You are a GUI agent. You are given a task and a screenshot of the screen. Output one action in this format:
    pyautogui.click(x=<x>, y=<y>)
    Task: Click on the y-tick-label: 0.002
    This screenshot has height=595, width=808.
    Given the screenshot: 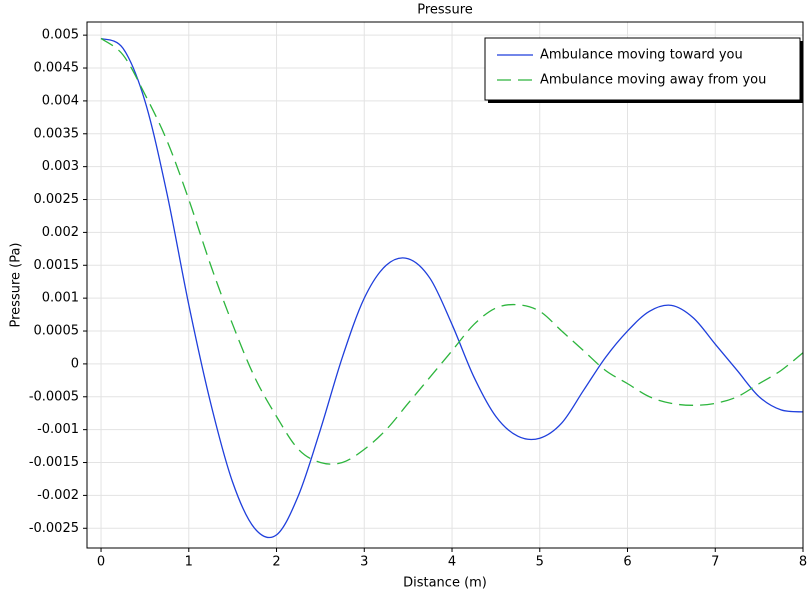 What is the action you would take?
    pyautogui.click(x=60, y=232)
    